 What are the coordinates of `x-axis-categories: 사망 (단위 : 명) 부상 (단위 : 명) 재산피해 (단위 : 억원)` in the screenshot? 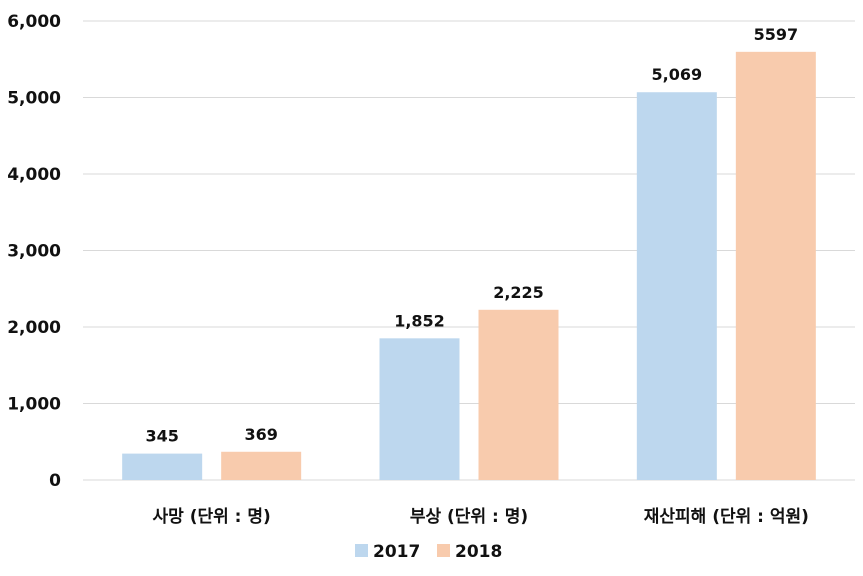 It's located at (481, 517).